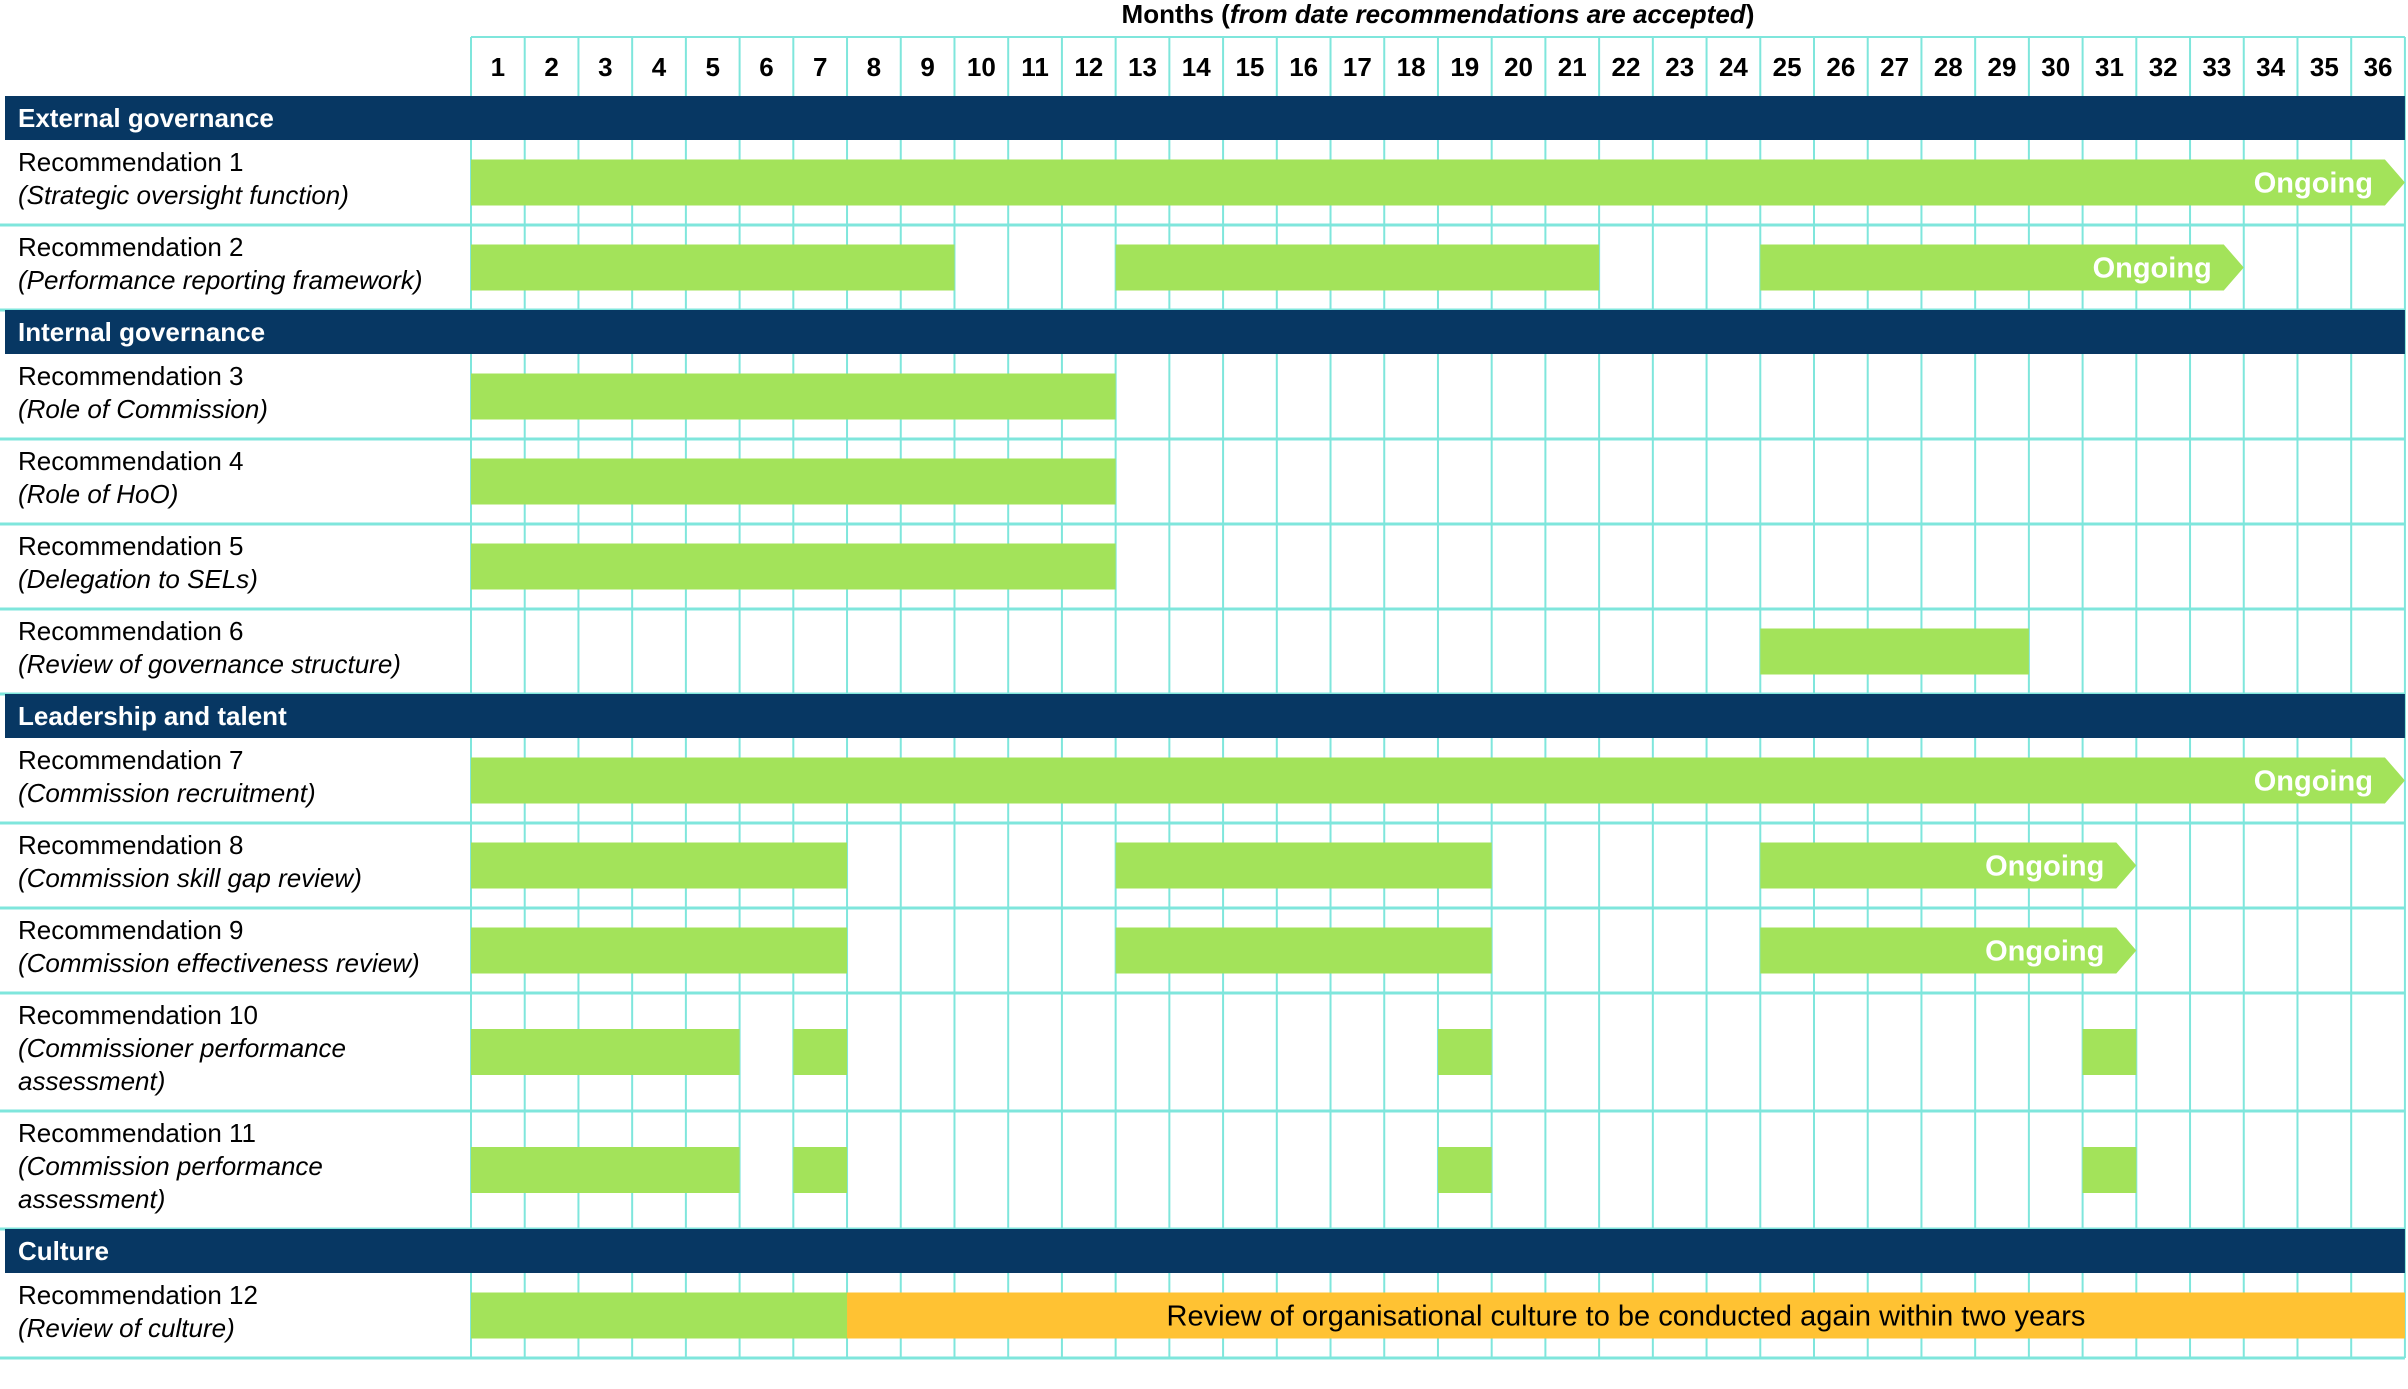 This screenshot has height=1389, width=2408. What do you see at coordinates (1411, 67) in the screenshot?
I see `month-label-18: 18` at bounding box center [1411, 67].